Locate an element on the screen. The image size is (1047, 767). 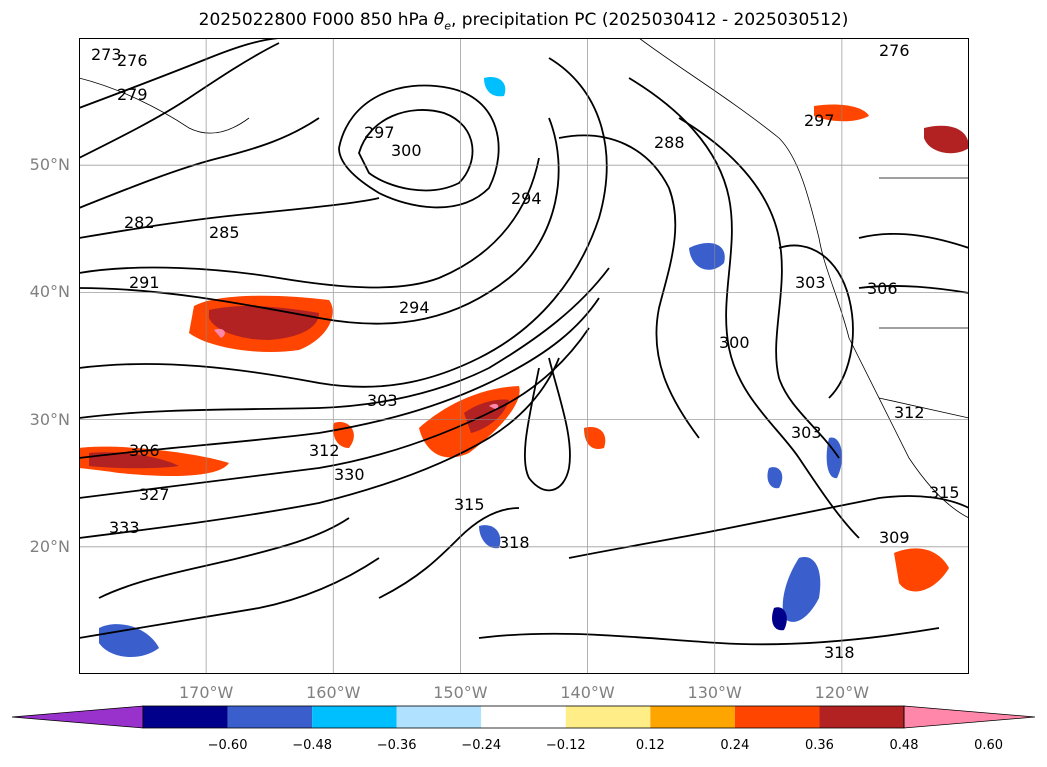
latitude-label: 30°N is located at coordinates (49, 419).